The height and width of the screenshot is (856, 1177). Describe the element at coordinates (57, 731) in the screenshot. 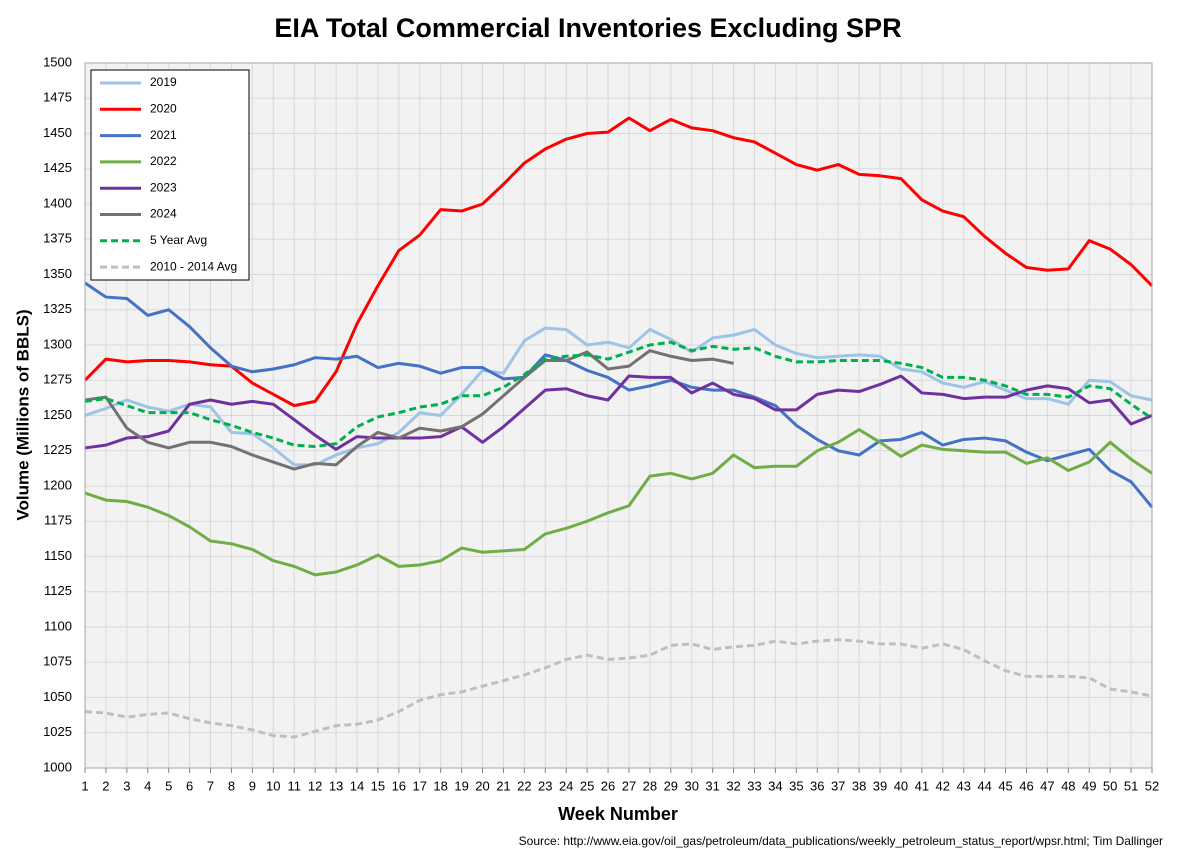

I see `y-tick-label: 1025` at that location.